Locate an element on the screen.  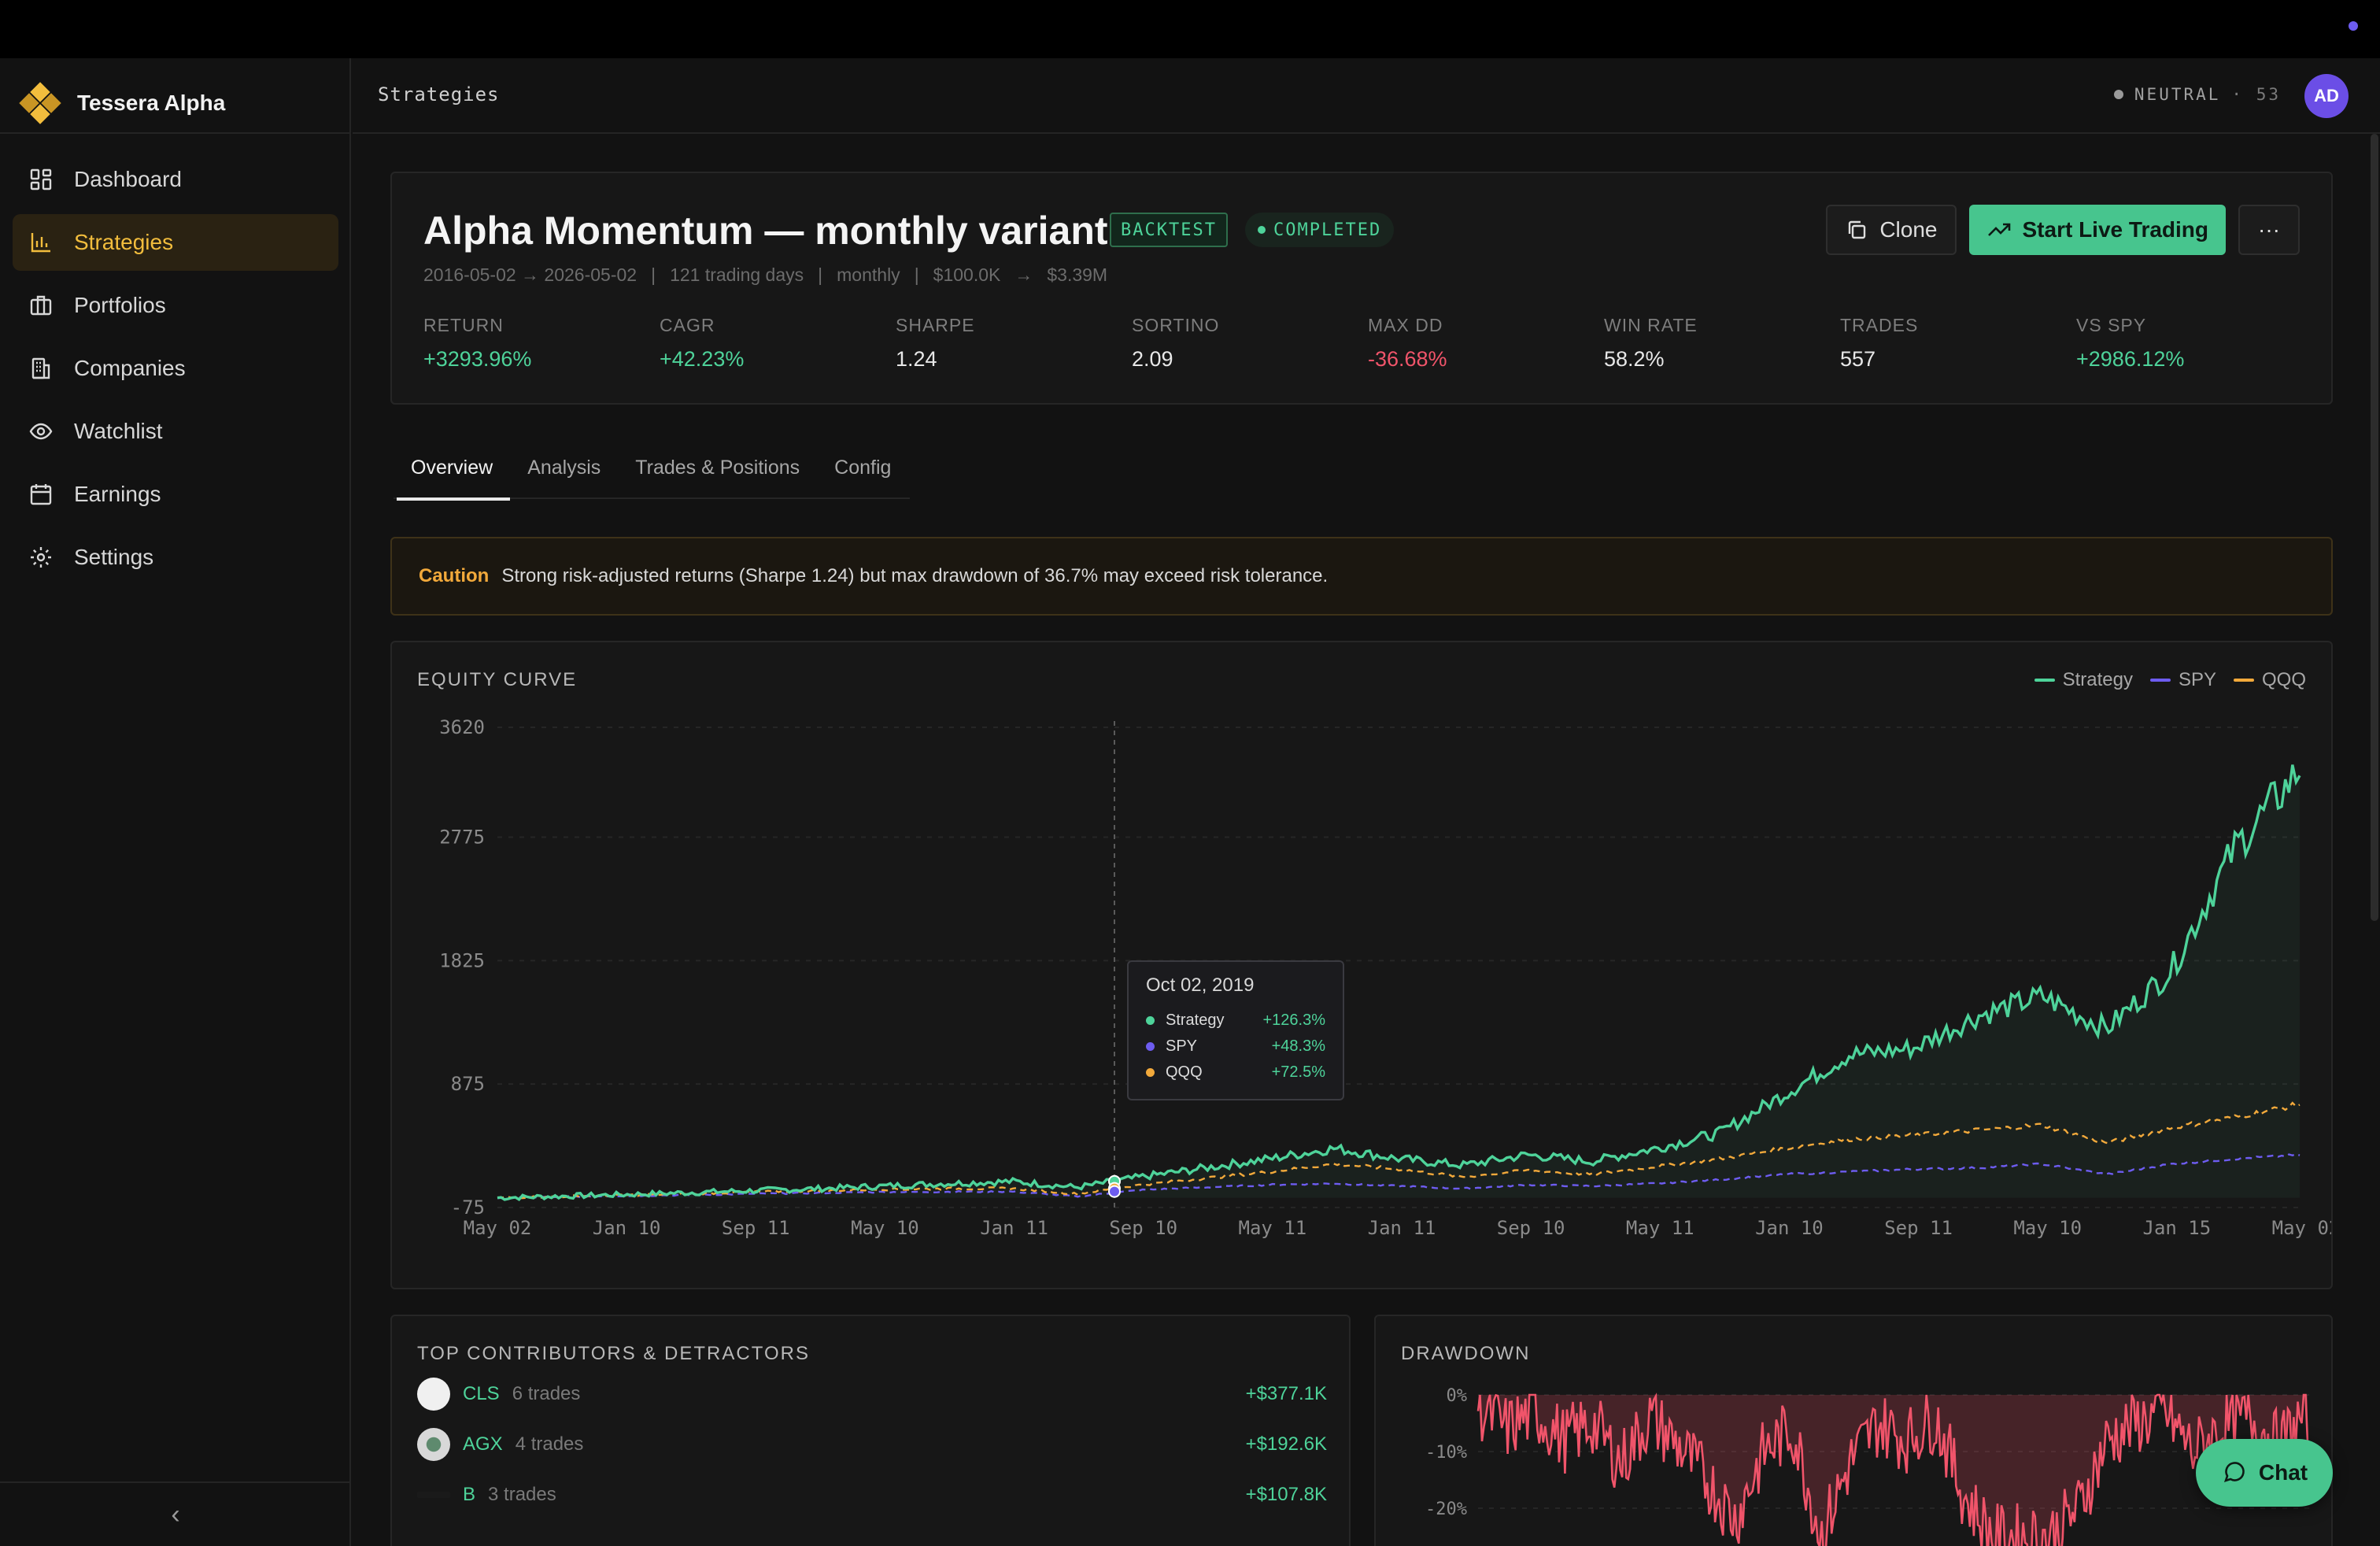
stat-value: 1.24 is located at coordinates (917, 359).